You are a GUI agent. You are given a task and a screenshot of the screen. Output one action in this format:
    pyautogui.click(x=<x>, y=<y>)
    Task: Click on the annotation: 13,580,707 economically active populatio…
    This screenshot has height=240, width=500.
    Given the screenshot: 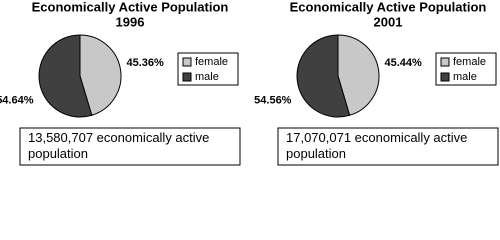 What is the action you would take?
    pyautogui.click(x=119, y=145)
    